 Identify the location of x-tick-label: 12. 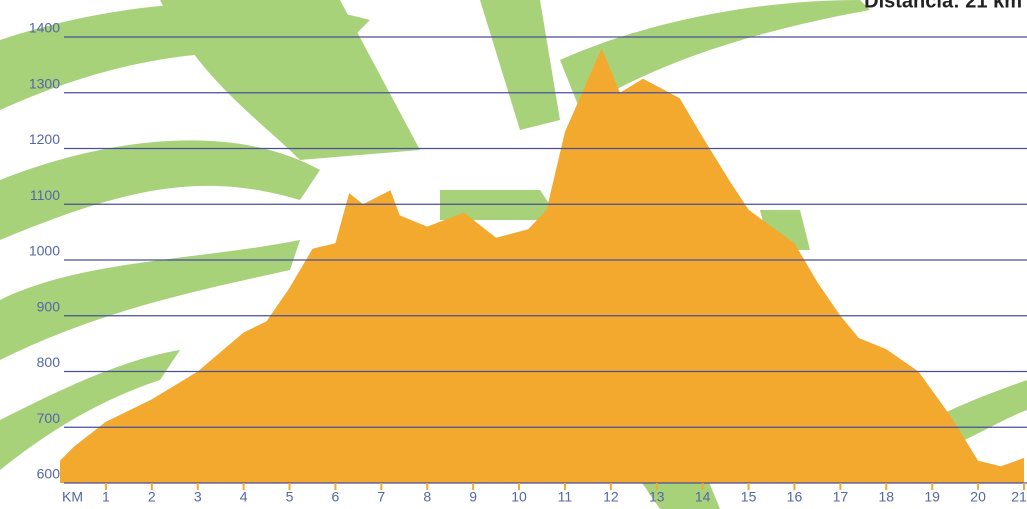
(611, 497).